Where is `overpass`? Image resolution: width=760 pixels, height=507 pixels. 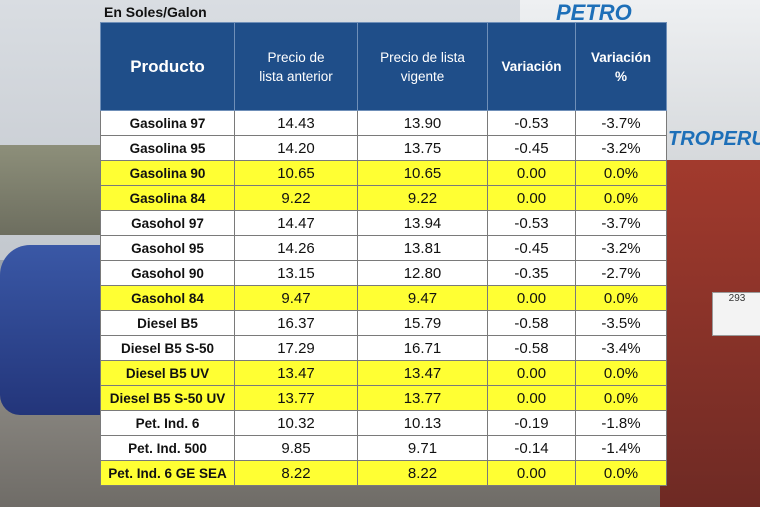
overpass is located at coordinates (55, 190).